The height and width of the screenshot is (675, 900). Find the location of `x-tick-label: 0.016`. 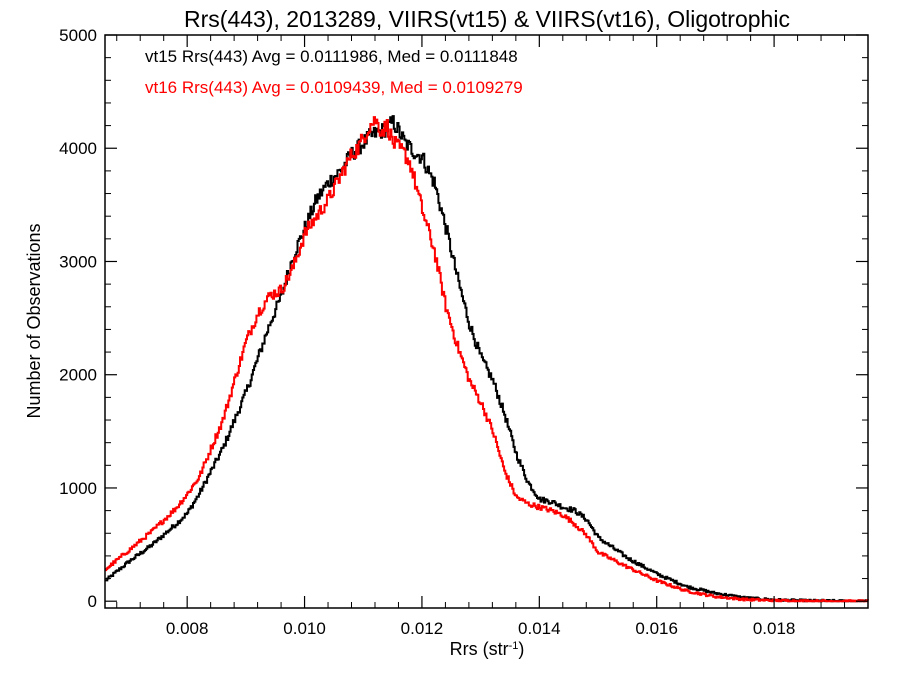

x-tick-label: 0.016 is located at coordinates (656, 628).